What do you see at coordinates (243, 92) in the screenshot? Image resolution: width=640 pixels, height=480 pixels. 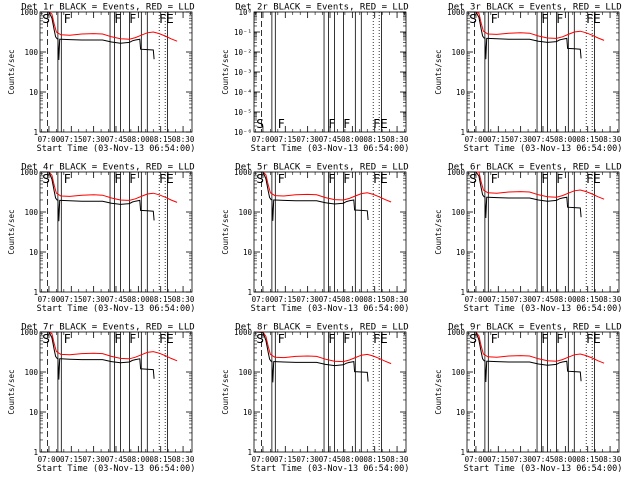 I see `y-tick-label: 10⁻⁴` at bounding box center [243, 92].